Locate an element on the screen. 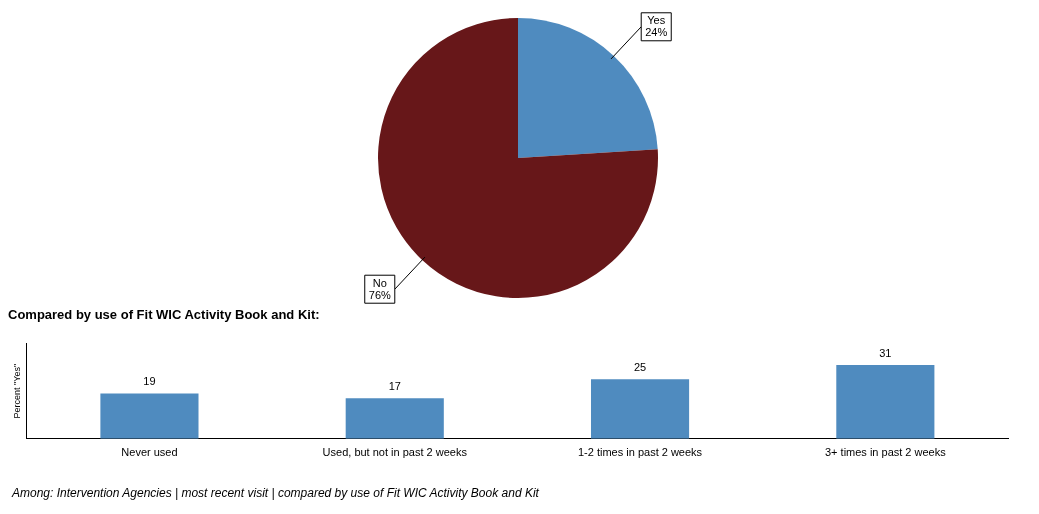 This screenshot has height=514, width=1039. data-label: 17 is located at coordinates (394, 385).